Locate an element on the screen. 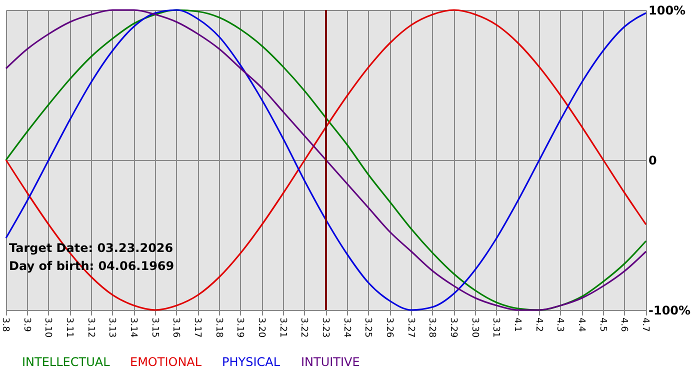  text: PHYSICAL is located at coordinates (251, 362).